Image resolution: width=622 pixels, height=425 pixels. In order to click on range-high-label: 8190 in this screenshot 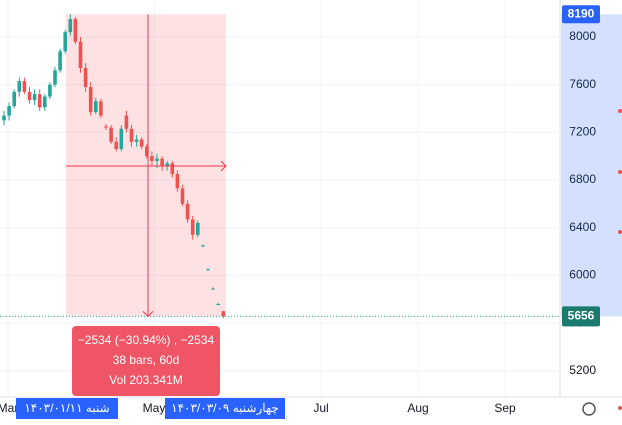, I will do `click(581, 13)`.